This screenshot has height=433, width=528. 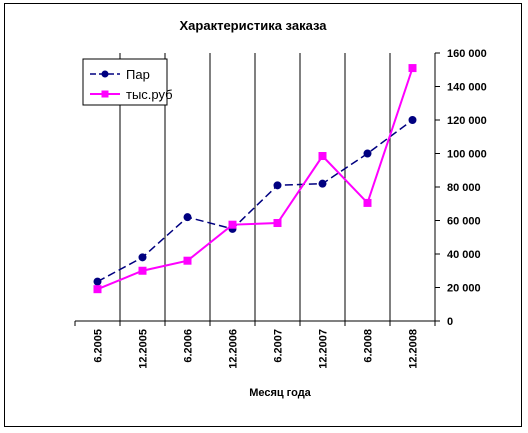 I want to click on y-tick-label: 60 000, so click(x=464, y=222).